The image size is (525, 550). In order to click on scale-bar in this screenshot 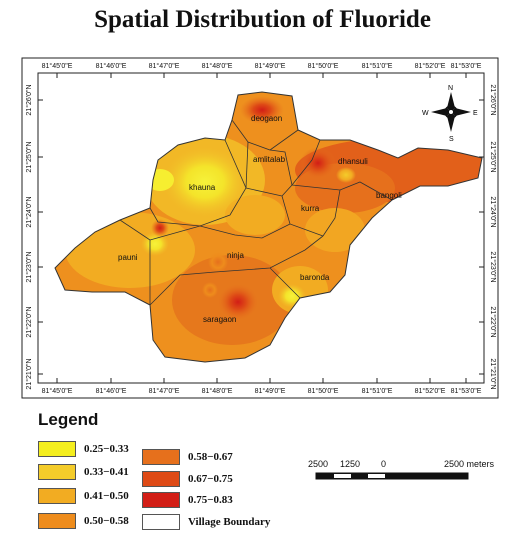, I will do `click(392, 476)`.